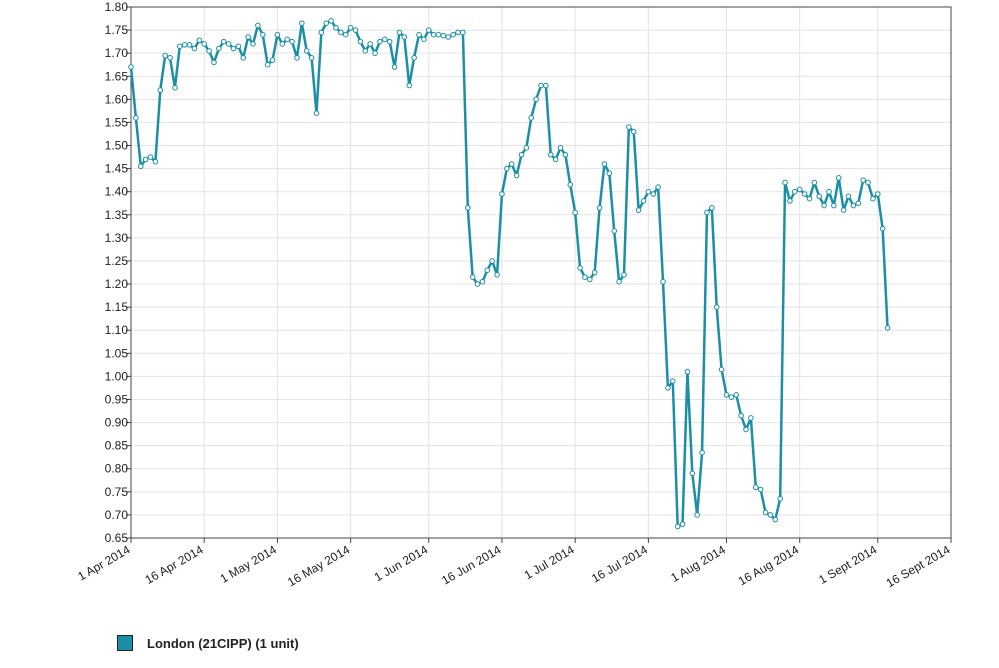  What do you see at coordinates (918, 566) in the screenshot?
I see `x-tick-label: 16 Sept 2014` at bounding box center [918, 566].